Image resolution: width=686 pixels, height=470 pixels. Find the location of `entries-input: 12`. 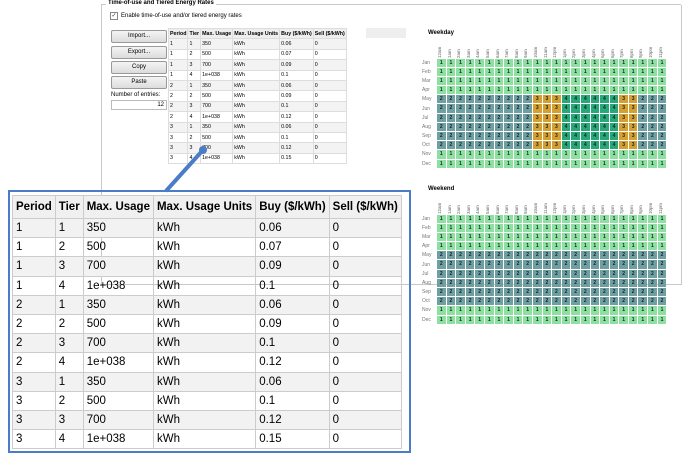

entries-input: 12 is located at coordinates (139, 105).